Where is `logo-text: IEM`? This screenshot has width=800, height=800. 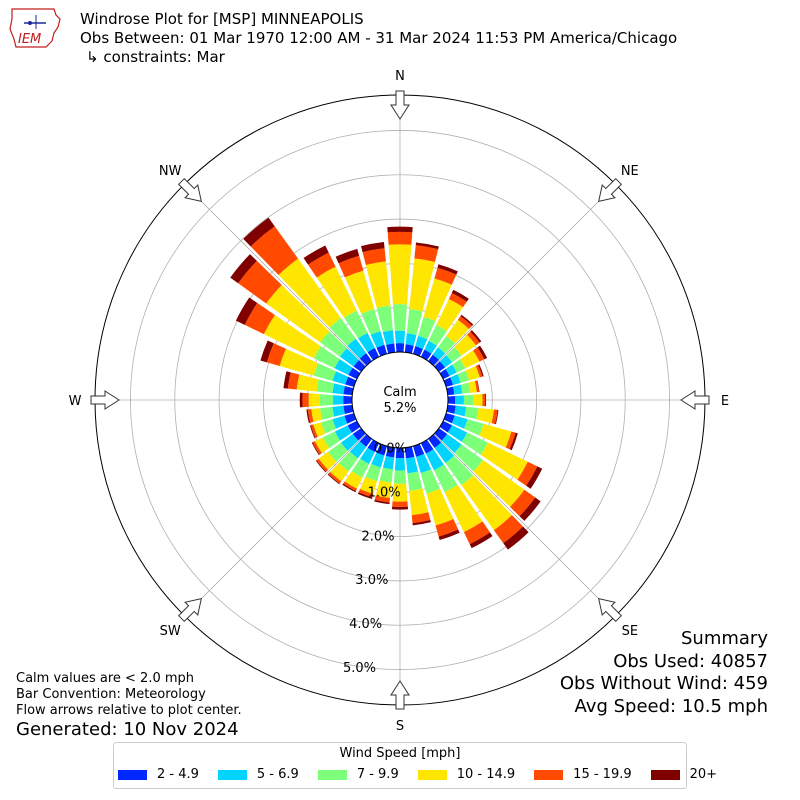
logo-text: IEM is located at coordinates (29, 39).